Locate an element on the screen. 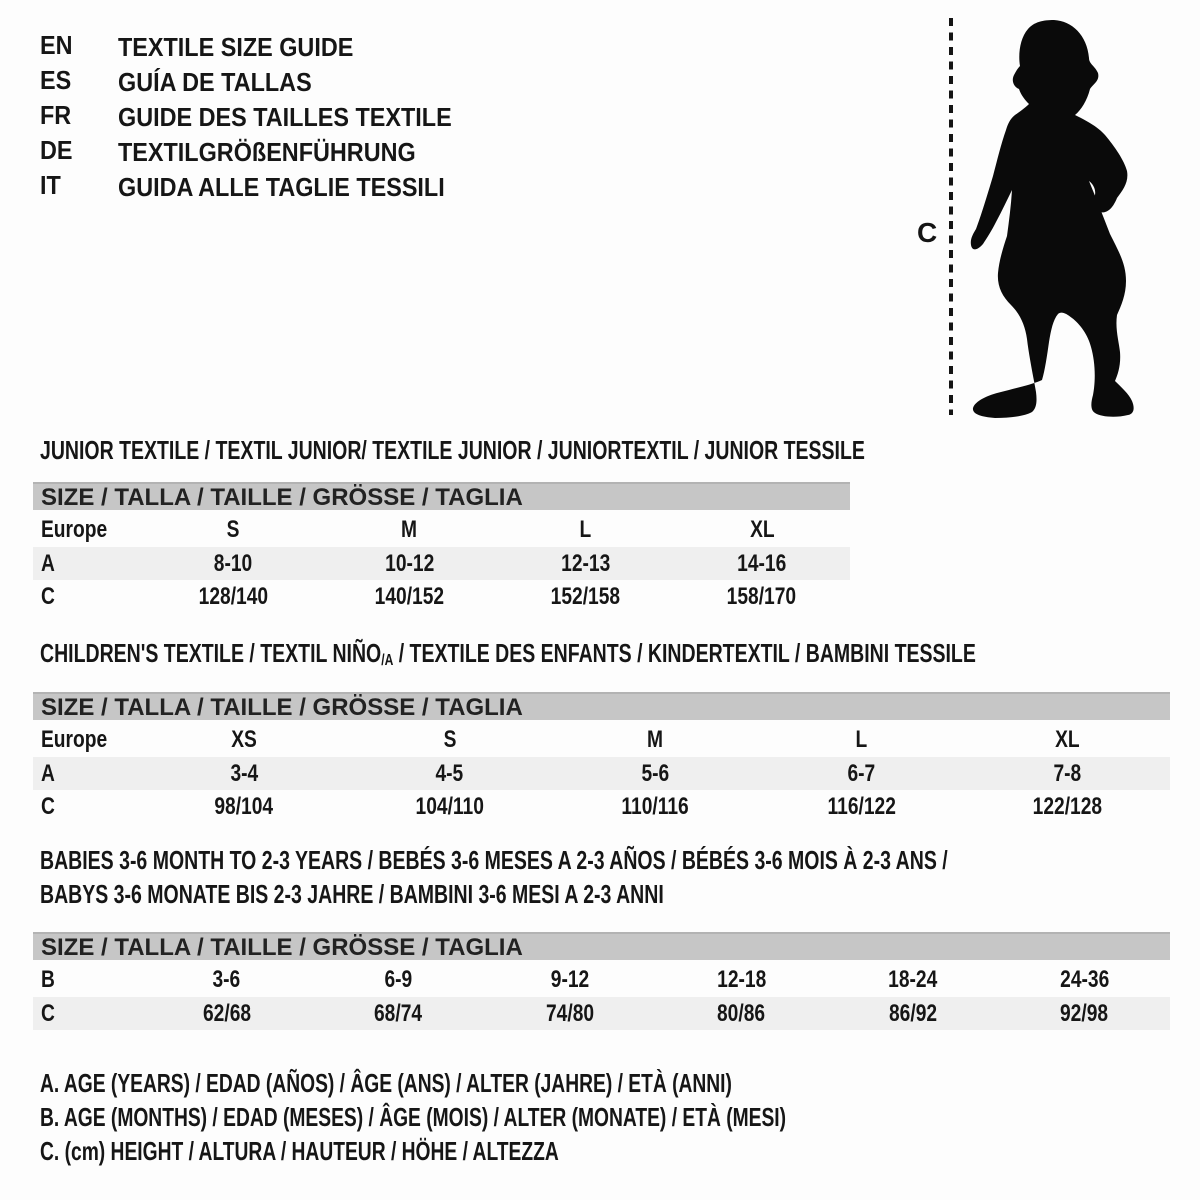 The image size is (1200, 1200). cell: 80/86 is located at coordinates (741, 1013).